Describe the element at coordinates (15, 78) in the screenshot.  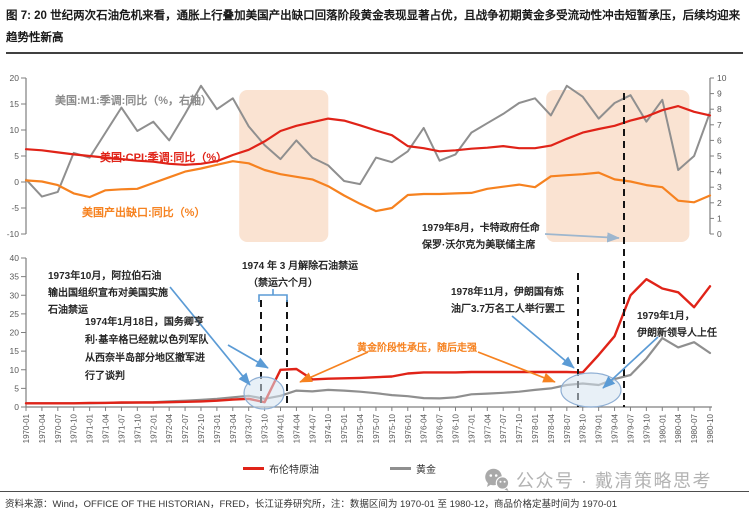
I see `top-left-tick-label: 20` at that location.